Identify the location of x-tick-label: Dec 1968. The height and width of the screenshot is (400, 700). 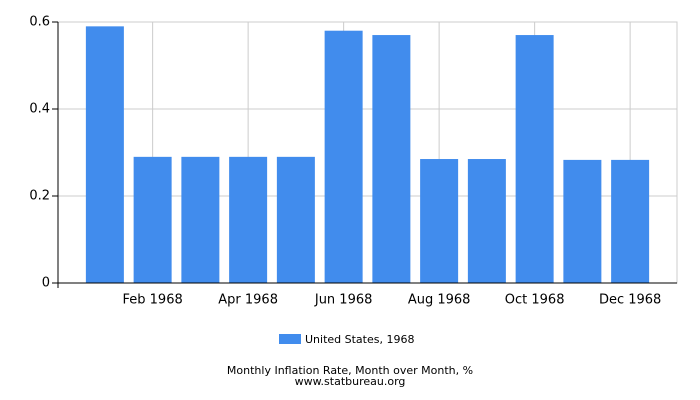
(630, 300).